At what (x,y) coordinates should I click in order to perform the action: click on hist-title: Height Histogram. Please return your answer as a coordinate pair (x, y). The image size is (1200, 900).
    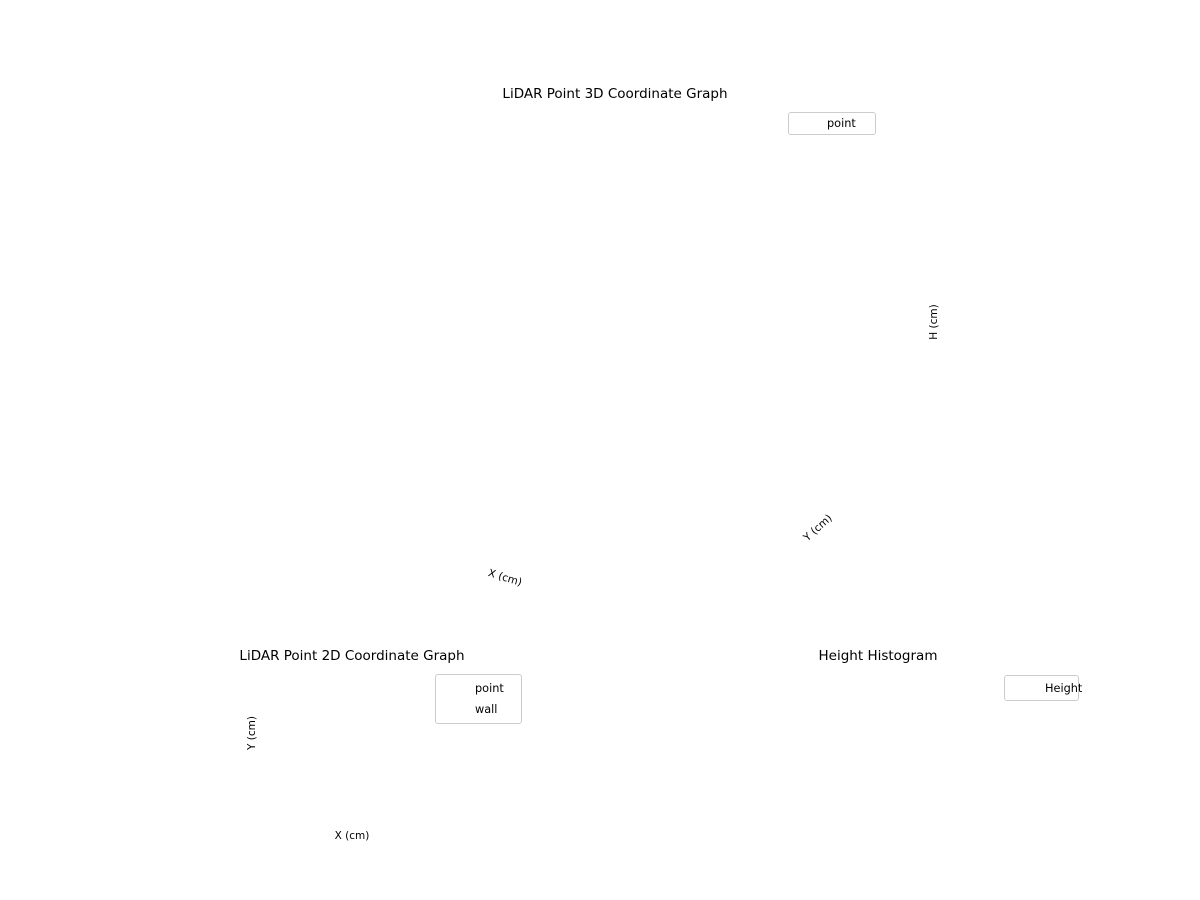
    Looking at the image, I should click on (878, 656).